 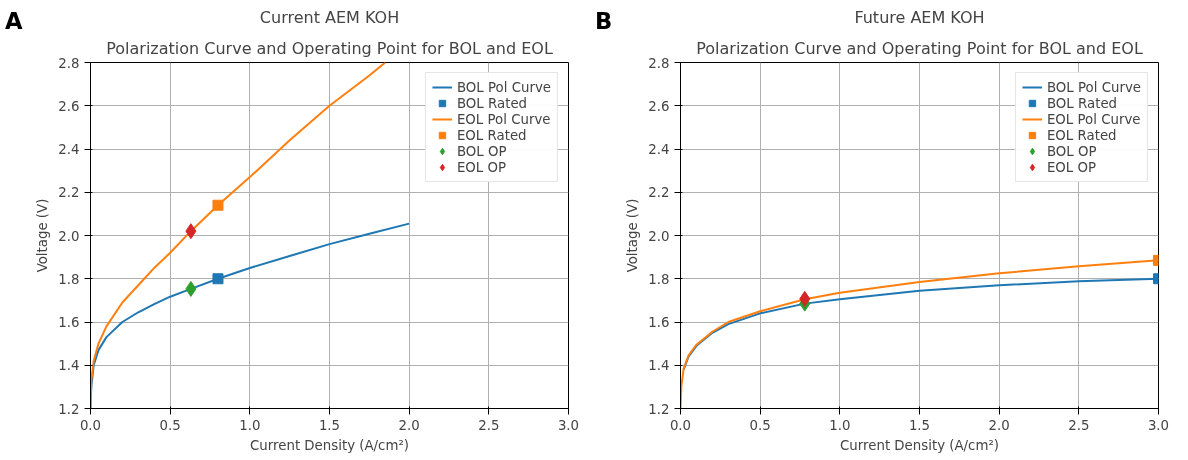 I want to click on text: B, so click(x=604, y=21).